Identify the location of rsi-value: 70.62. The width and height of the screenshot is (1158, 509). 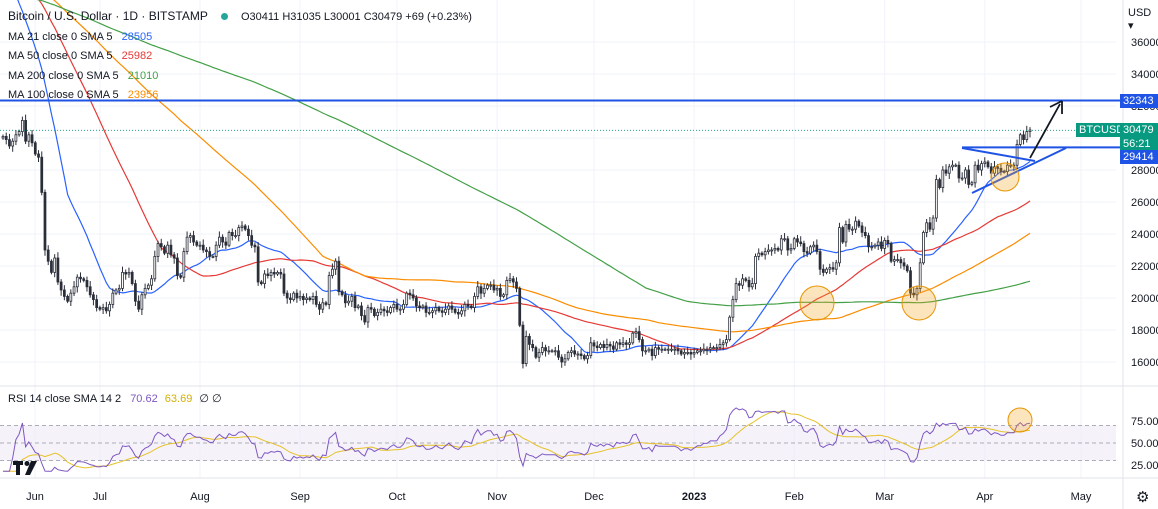
(144, 399).